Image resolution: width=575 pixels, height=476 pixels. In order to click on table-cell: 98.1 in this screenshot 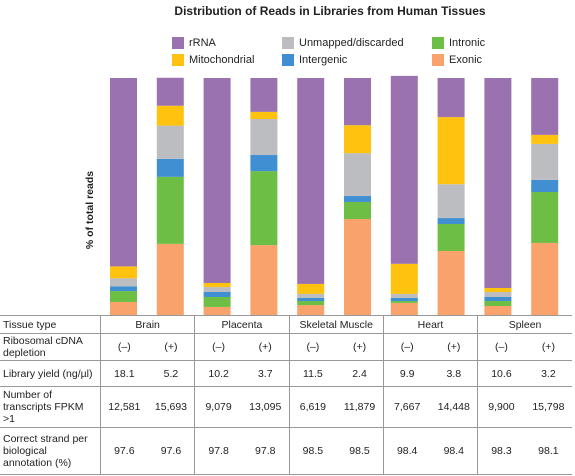, I will do `click(548, 451)`.